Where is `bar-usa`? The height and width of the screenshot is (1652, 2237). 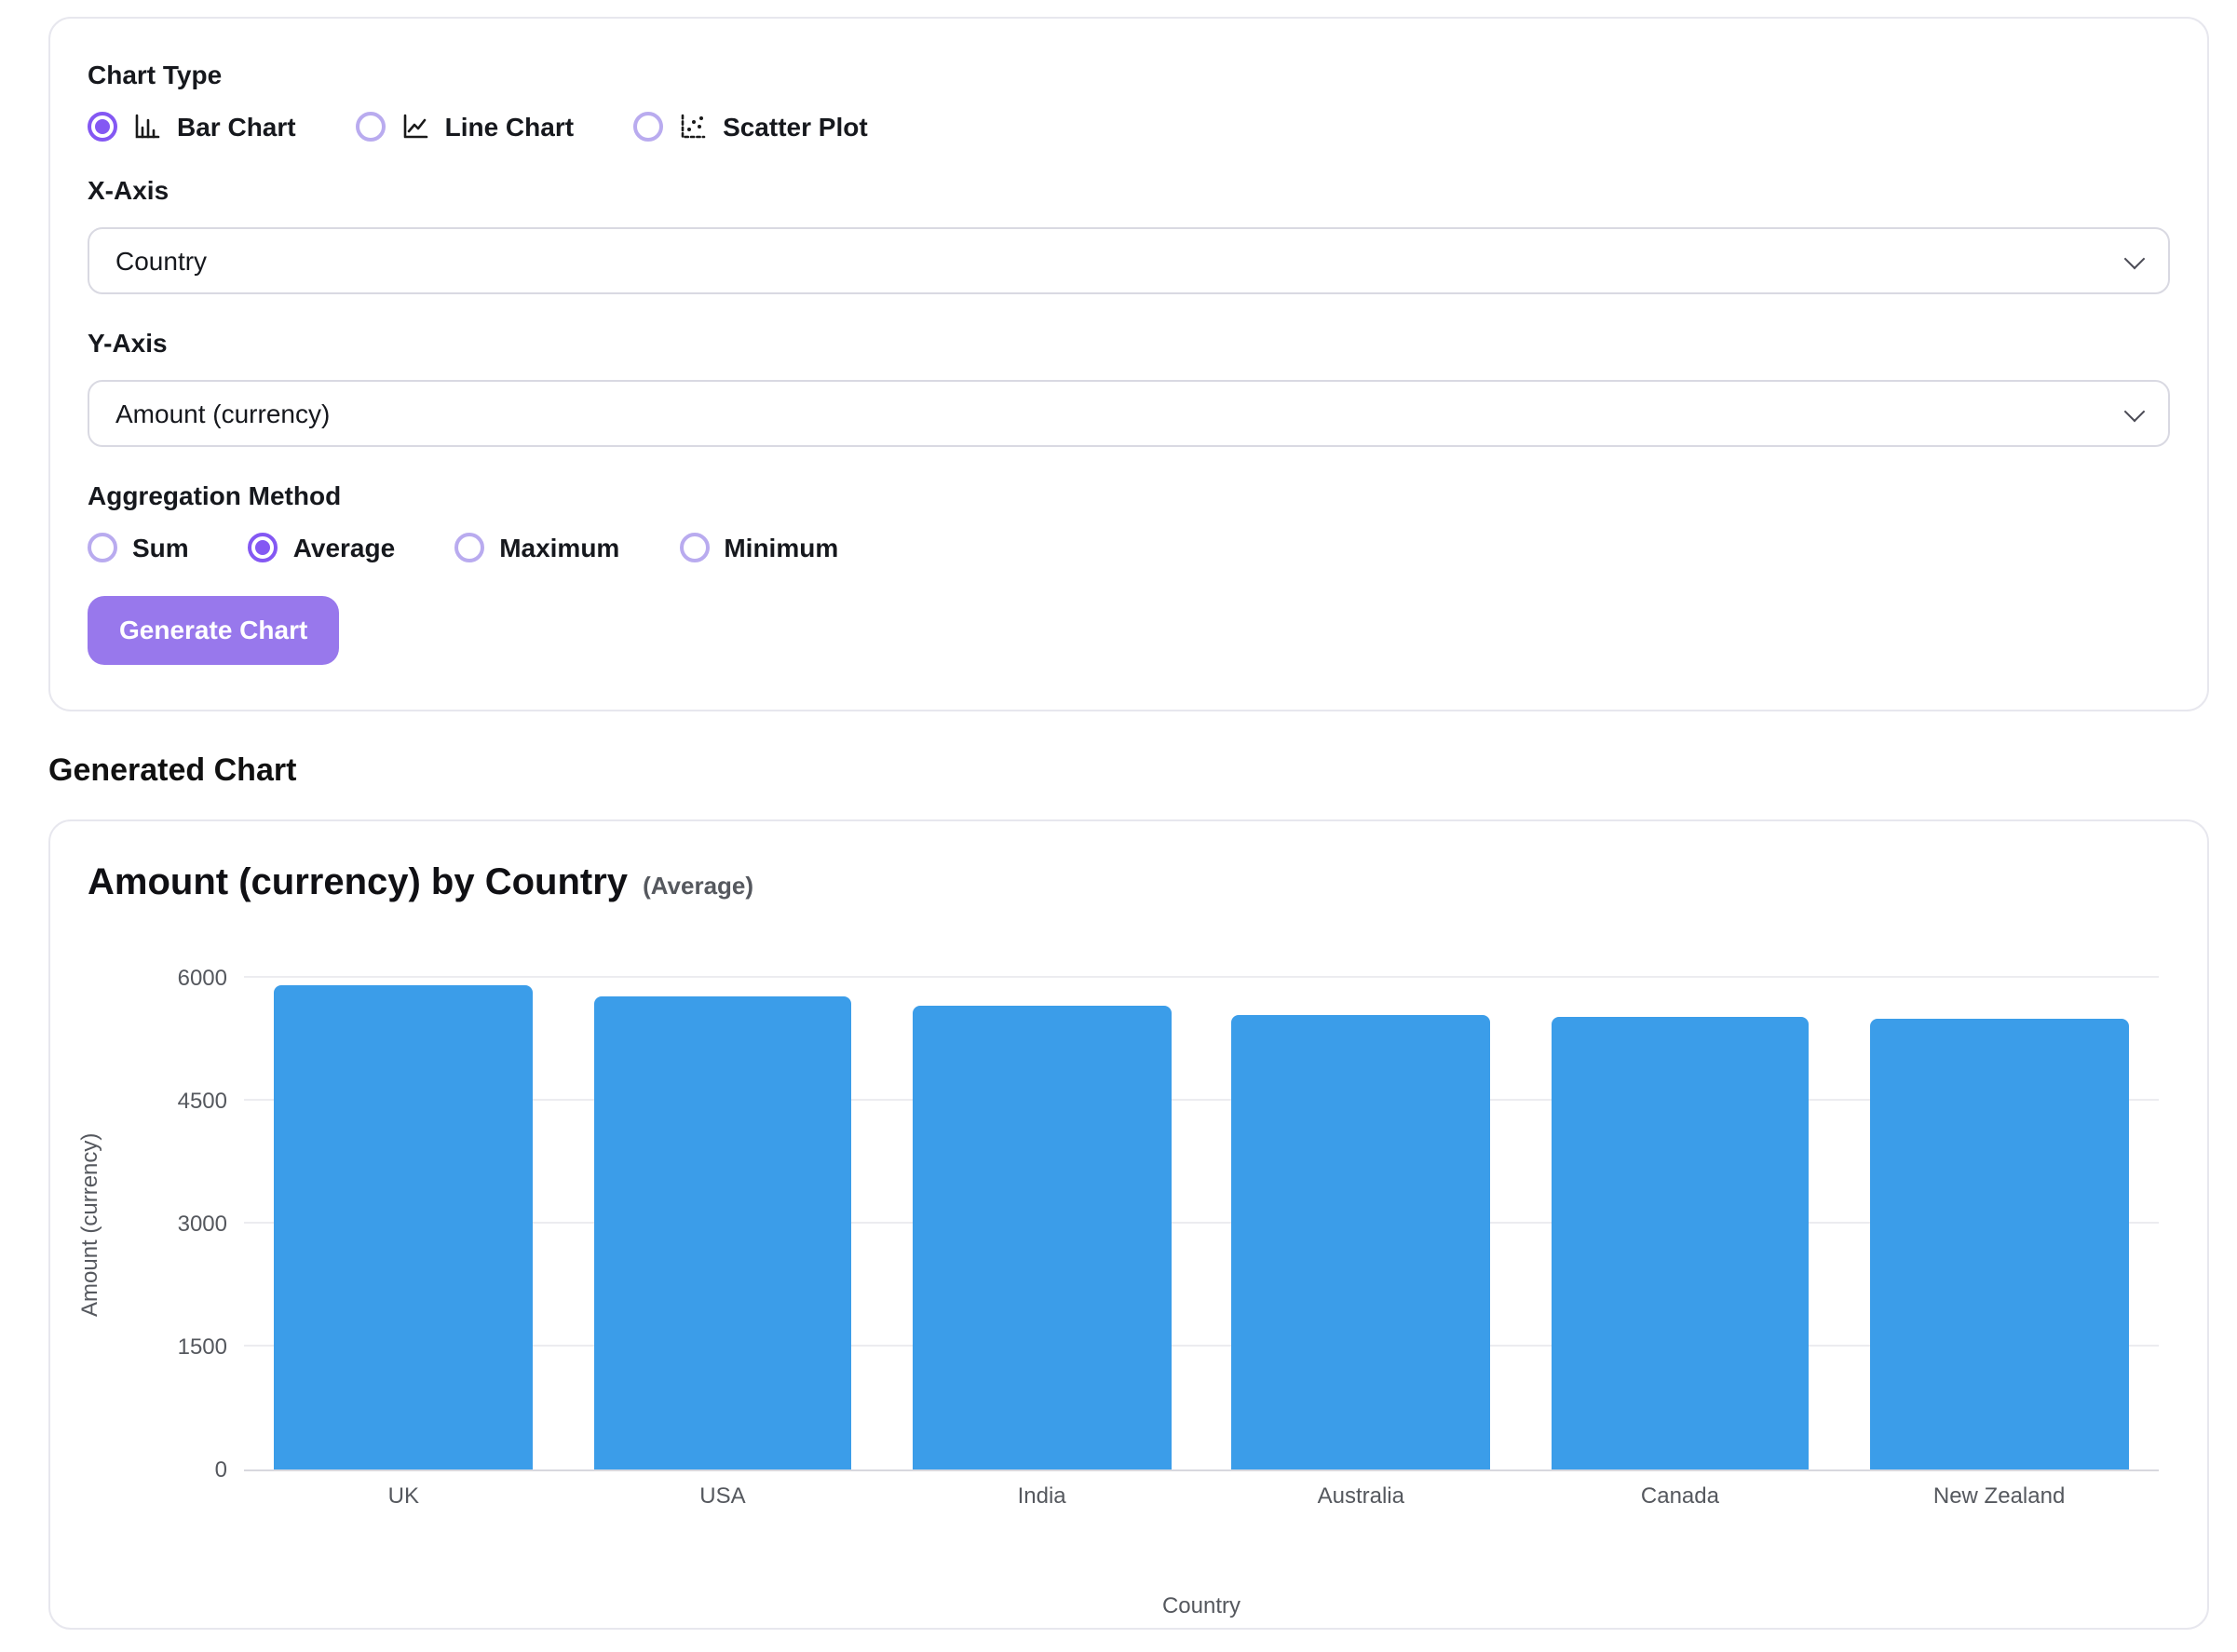
bar-usa is located at coordinates (722, 1232).